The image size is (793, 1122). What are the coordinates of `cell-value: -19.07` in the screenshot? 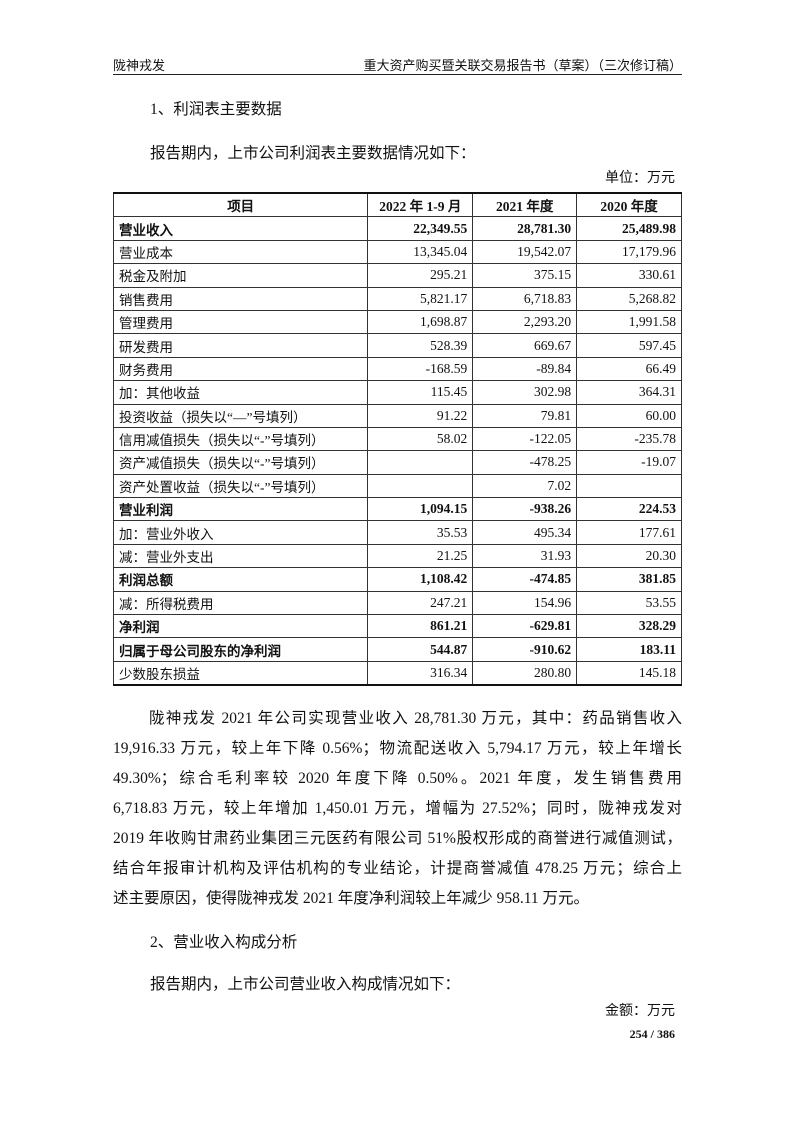 It's located at (629, 462).